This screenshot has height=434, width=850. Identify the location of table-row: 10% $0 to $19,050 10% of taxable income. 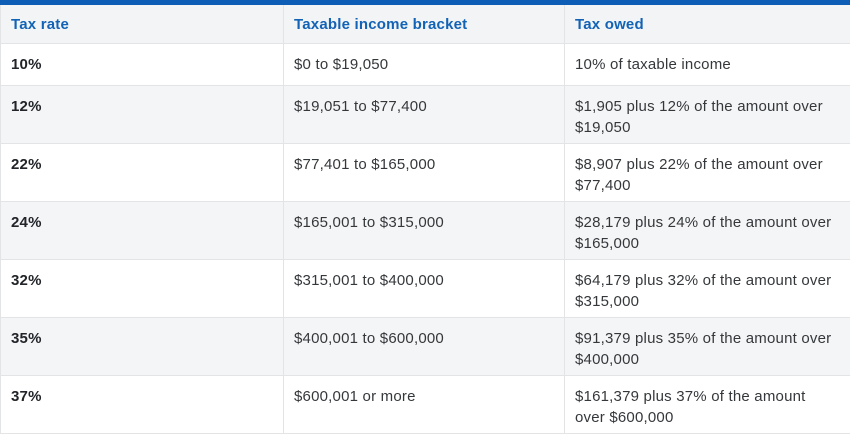
(425, 64).